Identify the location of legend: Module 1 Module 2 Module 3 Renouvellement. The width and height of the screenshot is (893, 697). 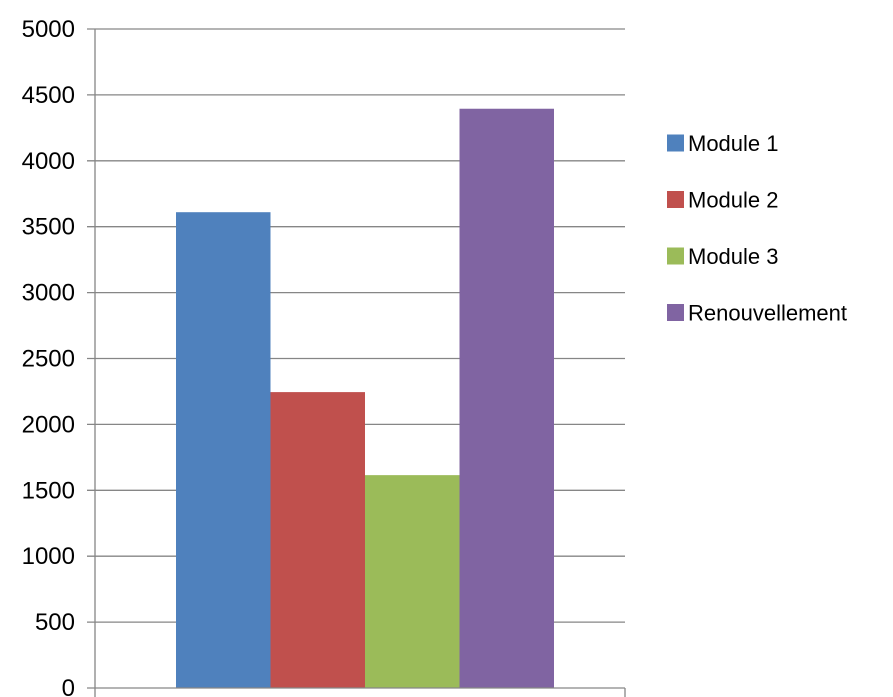
(757, 228).